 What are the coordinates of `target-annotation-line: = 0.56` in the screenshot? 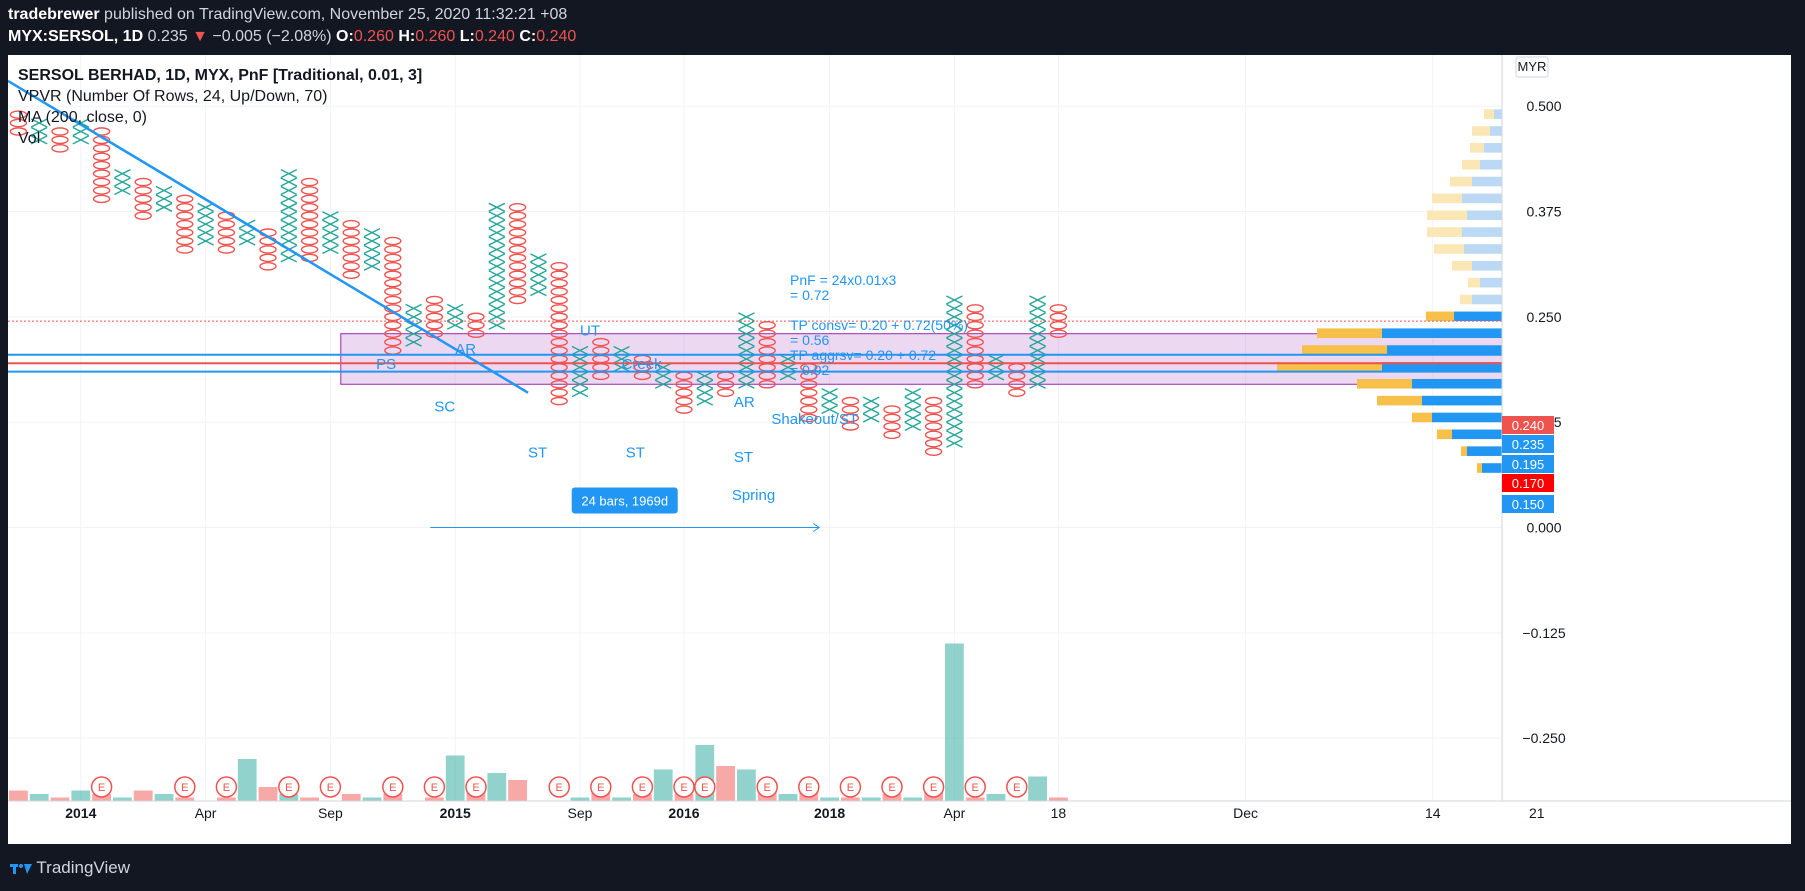 It's located at (810, 340).